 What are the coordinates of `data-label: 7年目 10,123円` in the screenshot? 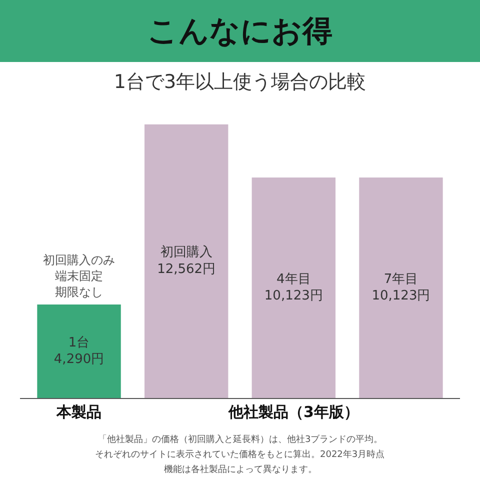 It's located at (401, 288).